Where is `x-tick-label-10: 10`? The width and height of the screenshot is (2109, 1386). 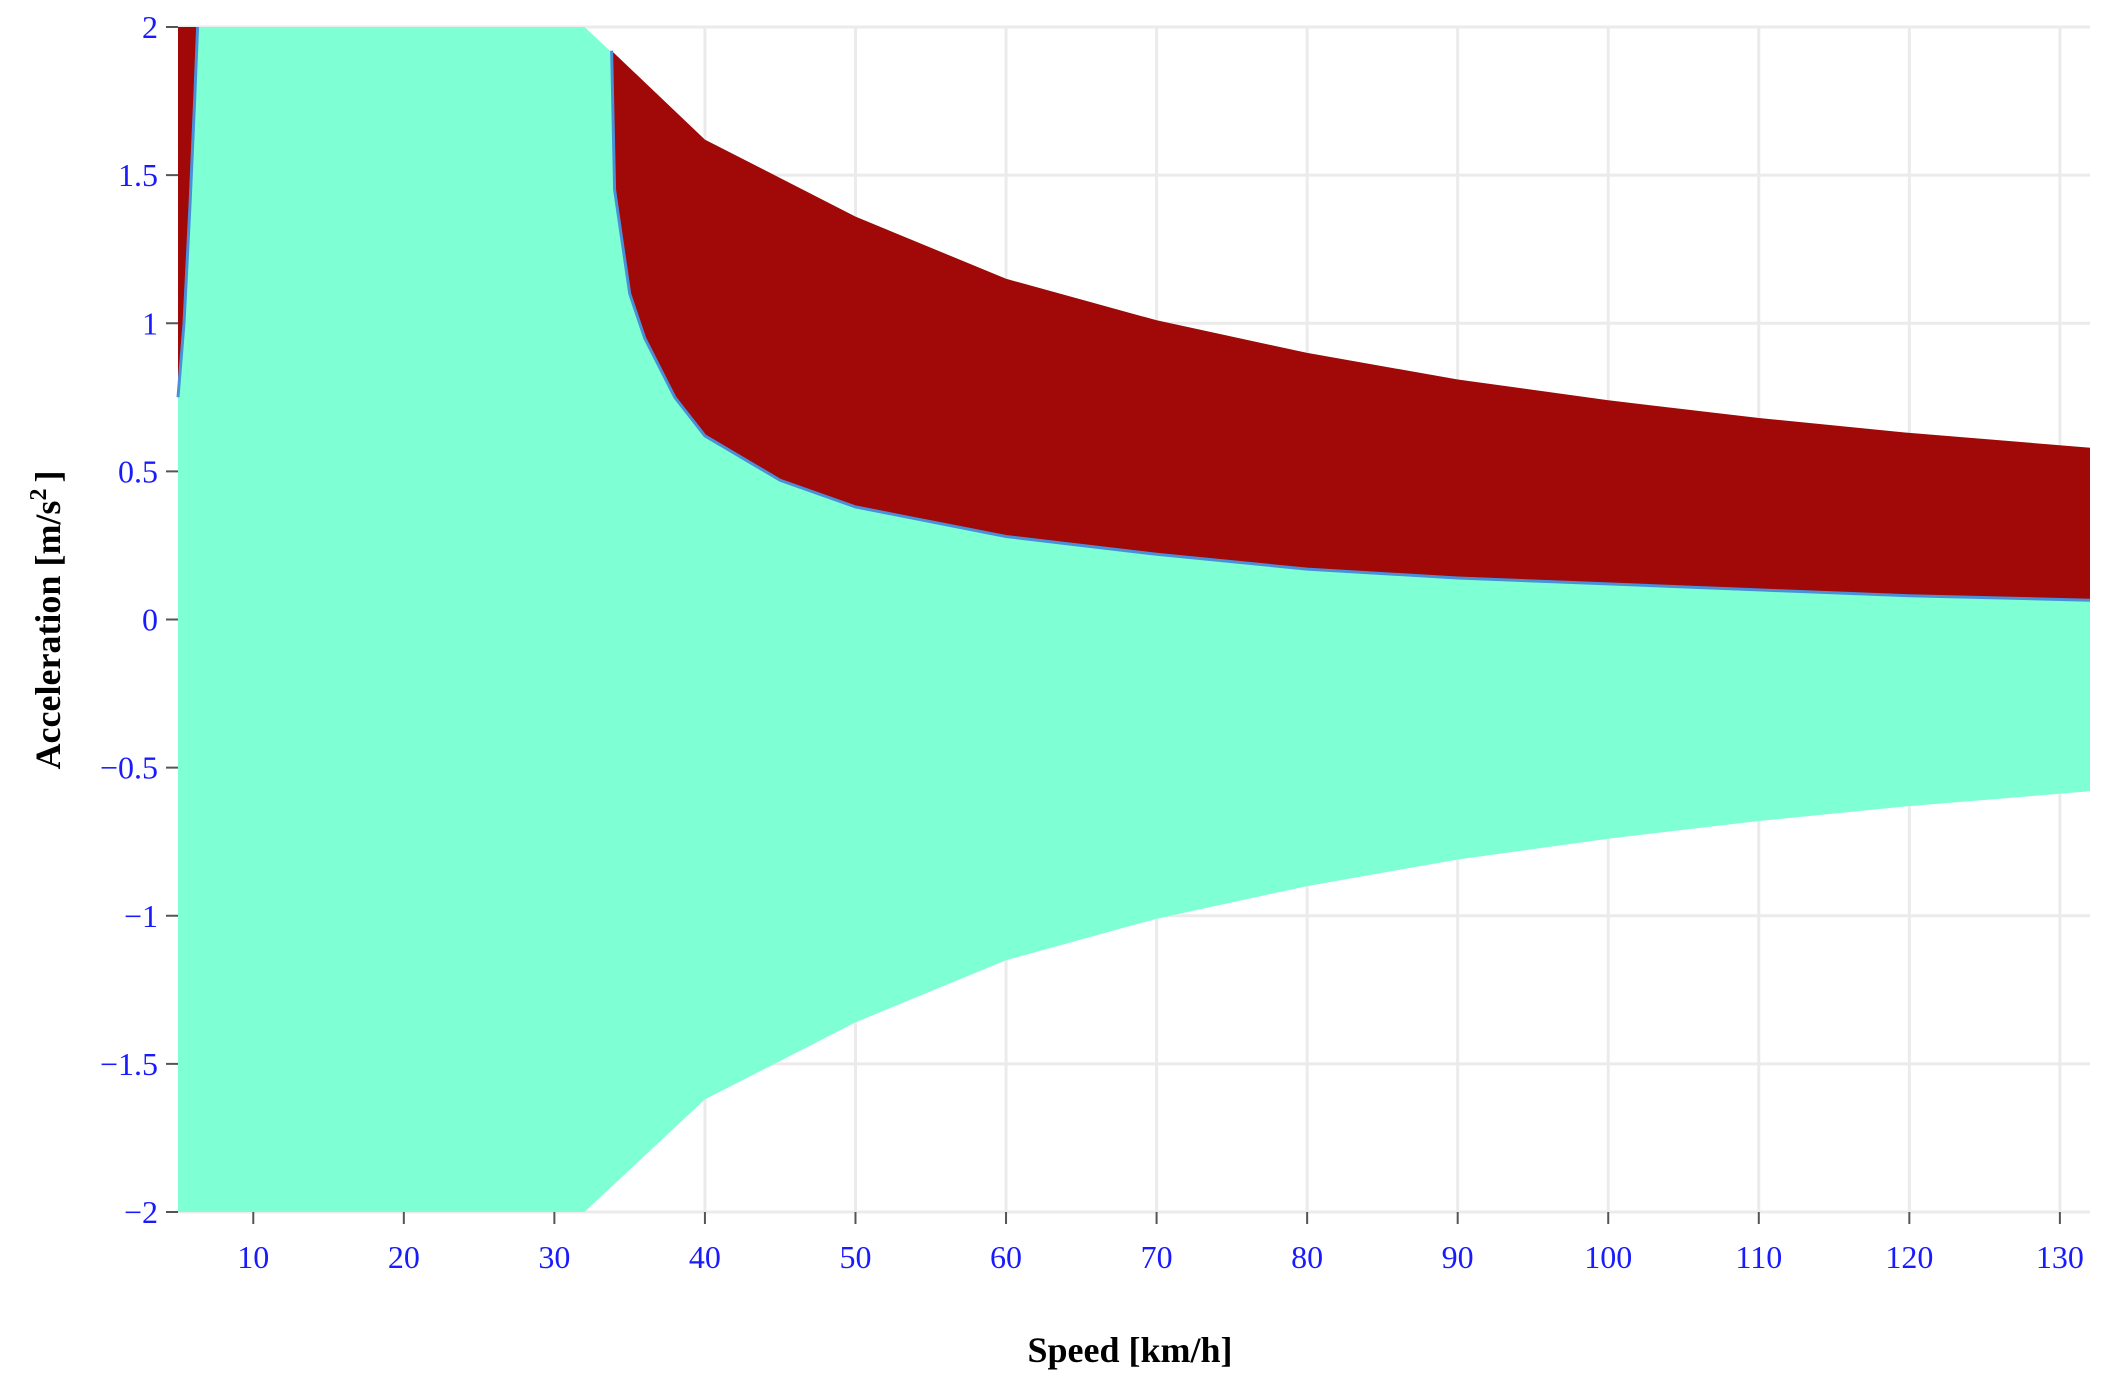 x-tick-label-10: 10 is located at coordinates (253, 1257).